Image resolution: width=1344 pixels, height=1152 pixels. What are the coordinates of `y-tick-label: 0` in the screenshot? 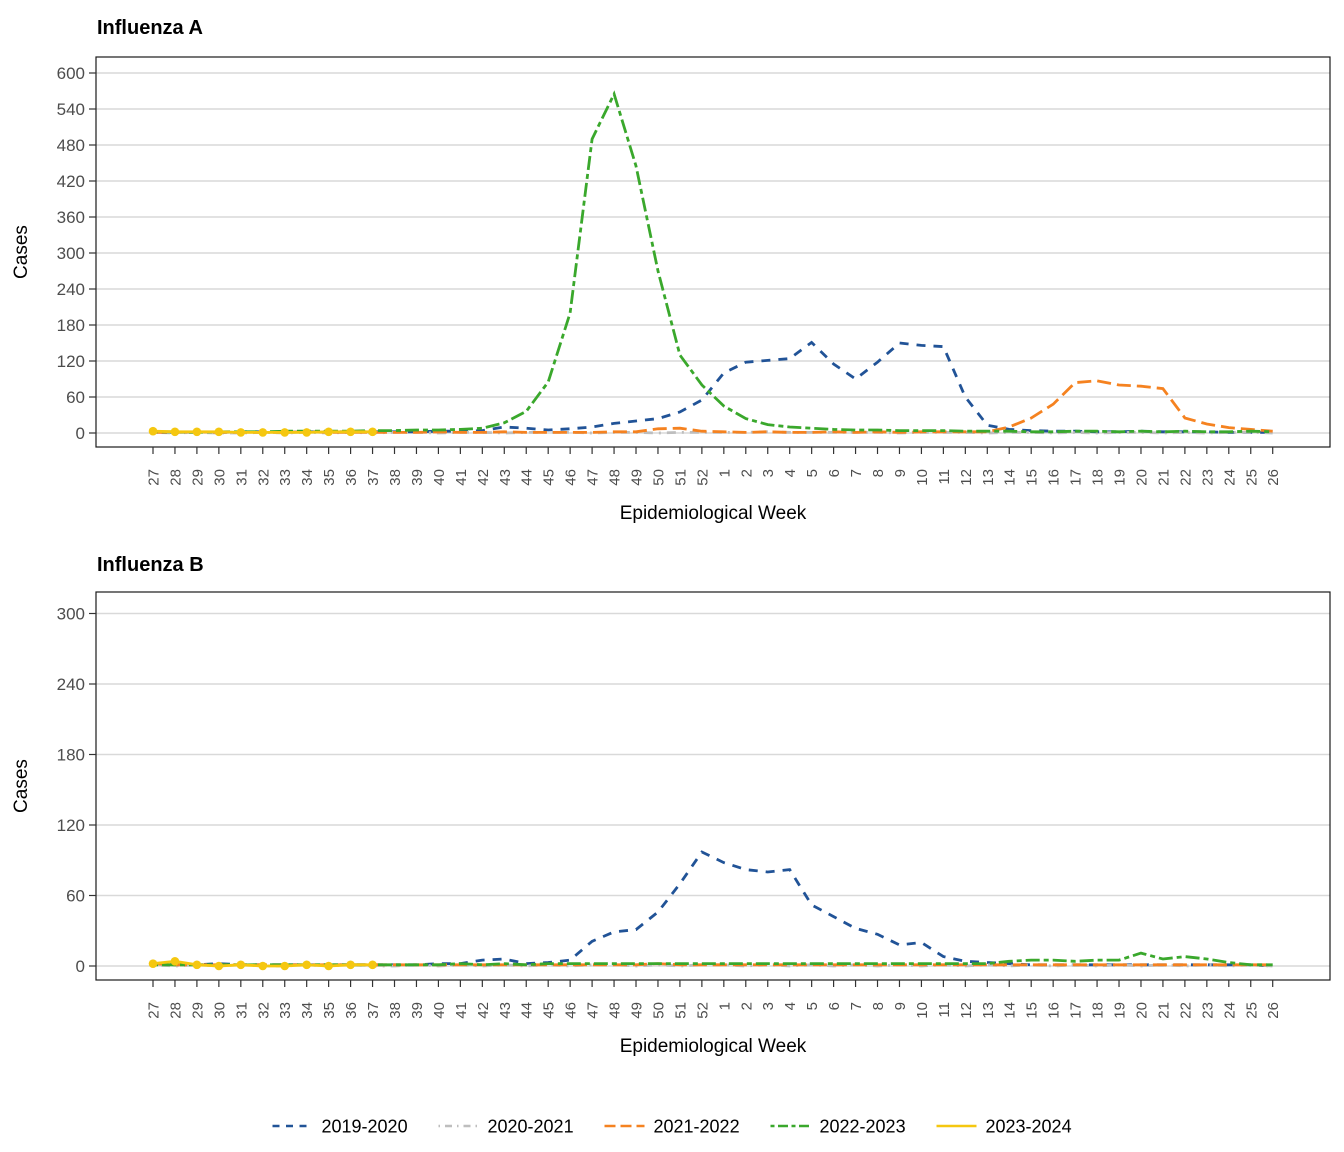 It's located at (80, 966).